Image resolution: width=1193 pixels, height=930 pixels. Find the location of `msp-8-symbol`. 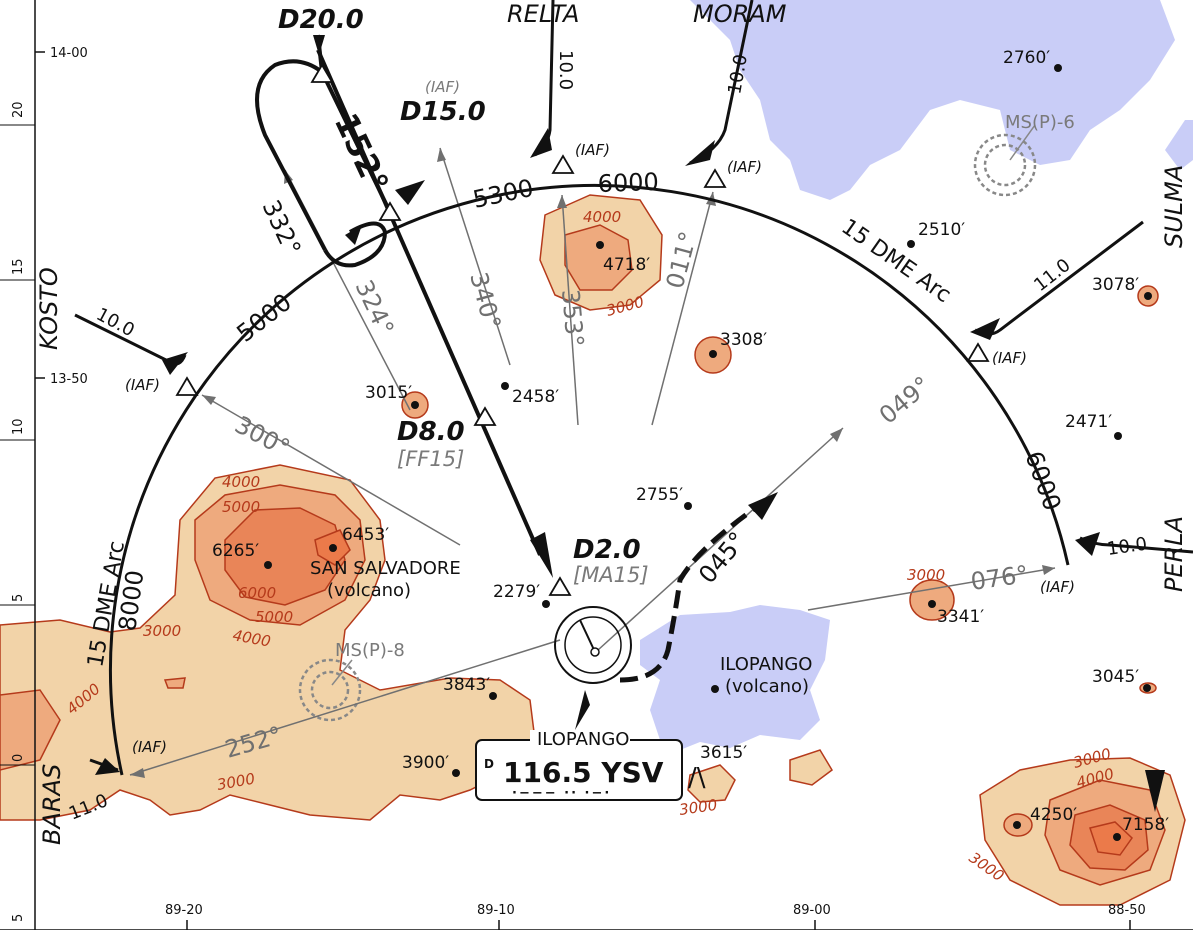

msp-8-symbol is located at coordinates (330, 690).